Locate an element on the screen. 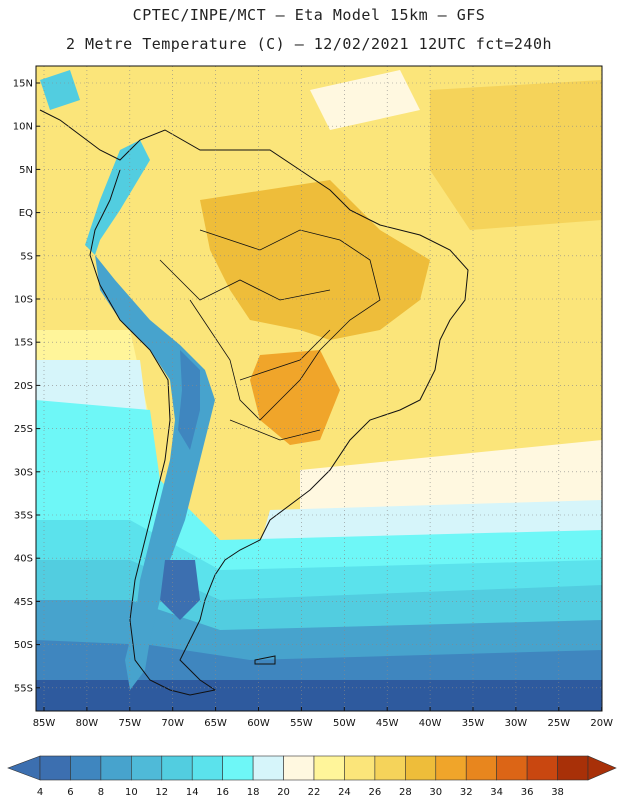 The width and height of the screenshot is (618, 800). colorbar-tick-label: 28 is located at coordinates (405, 792).